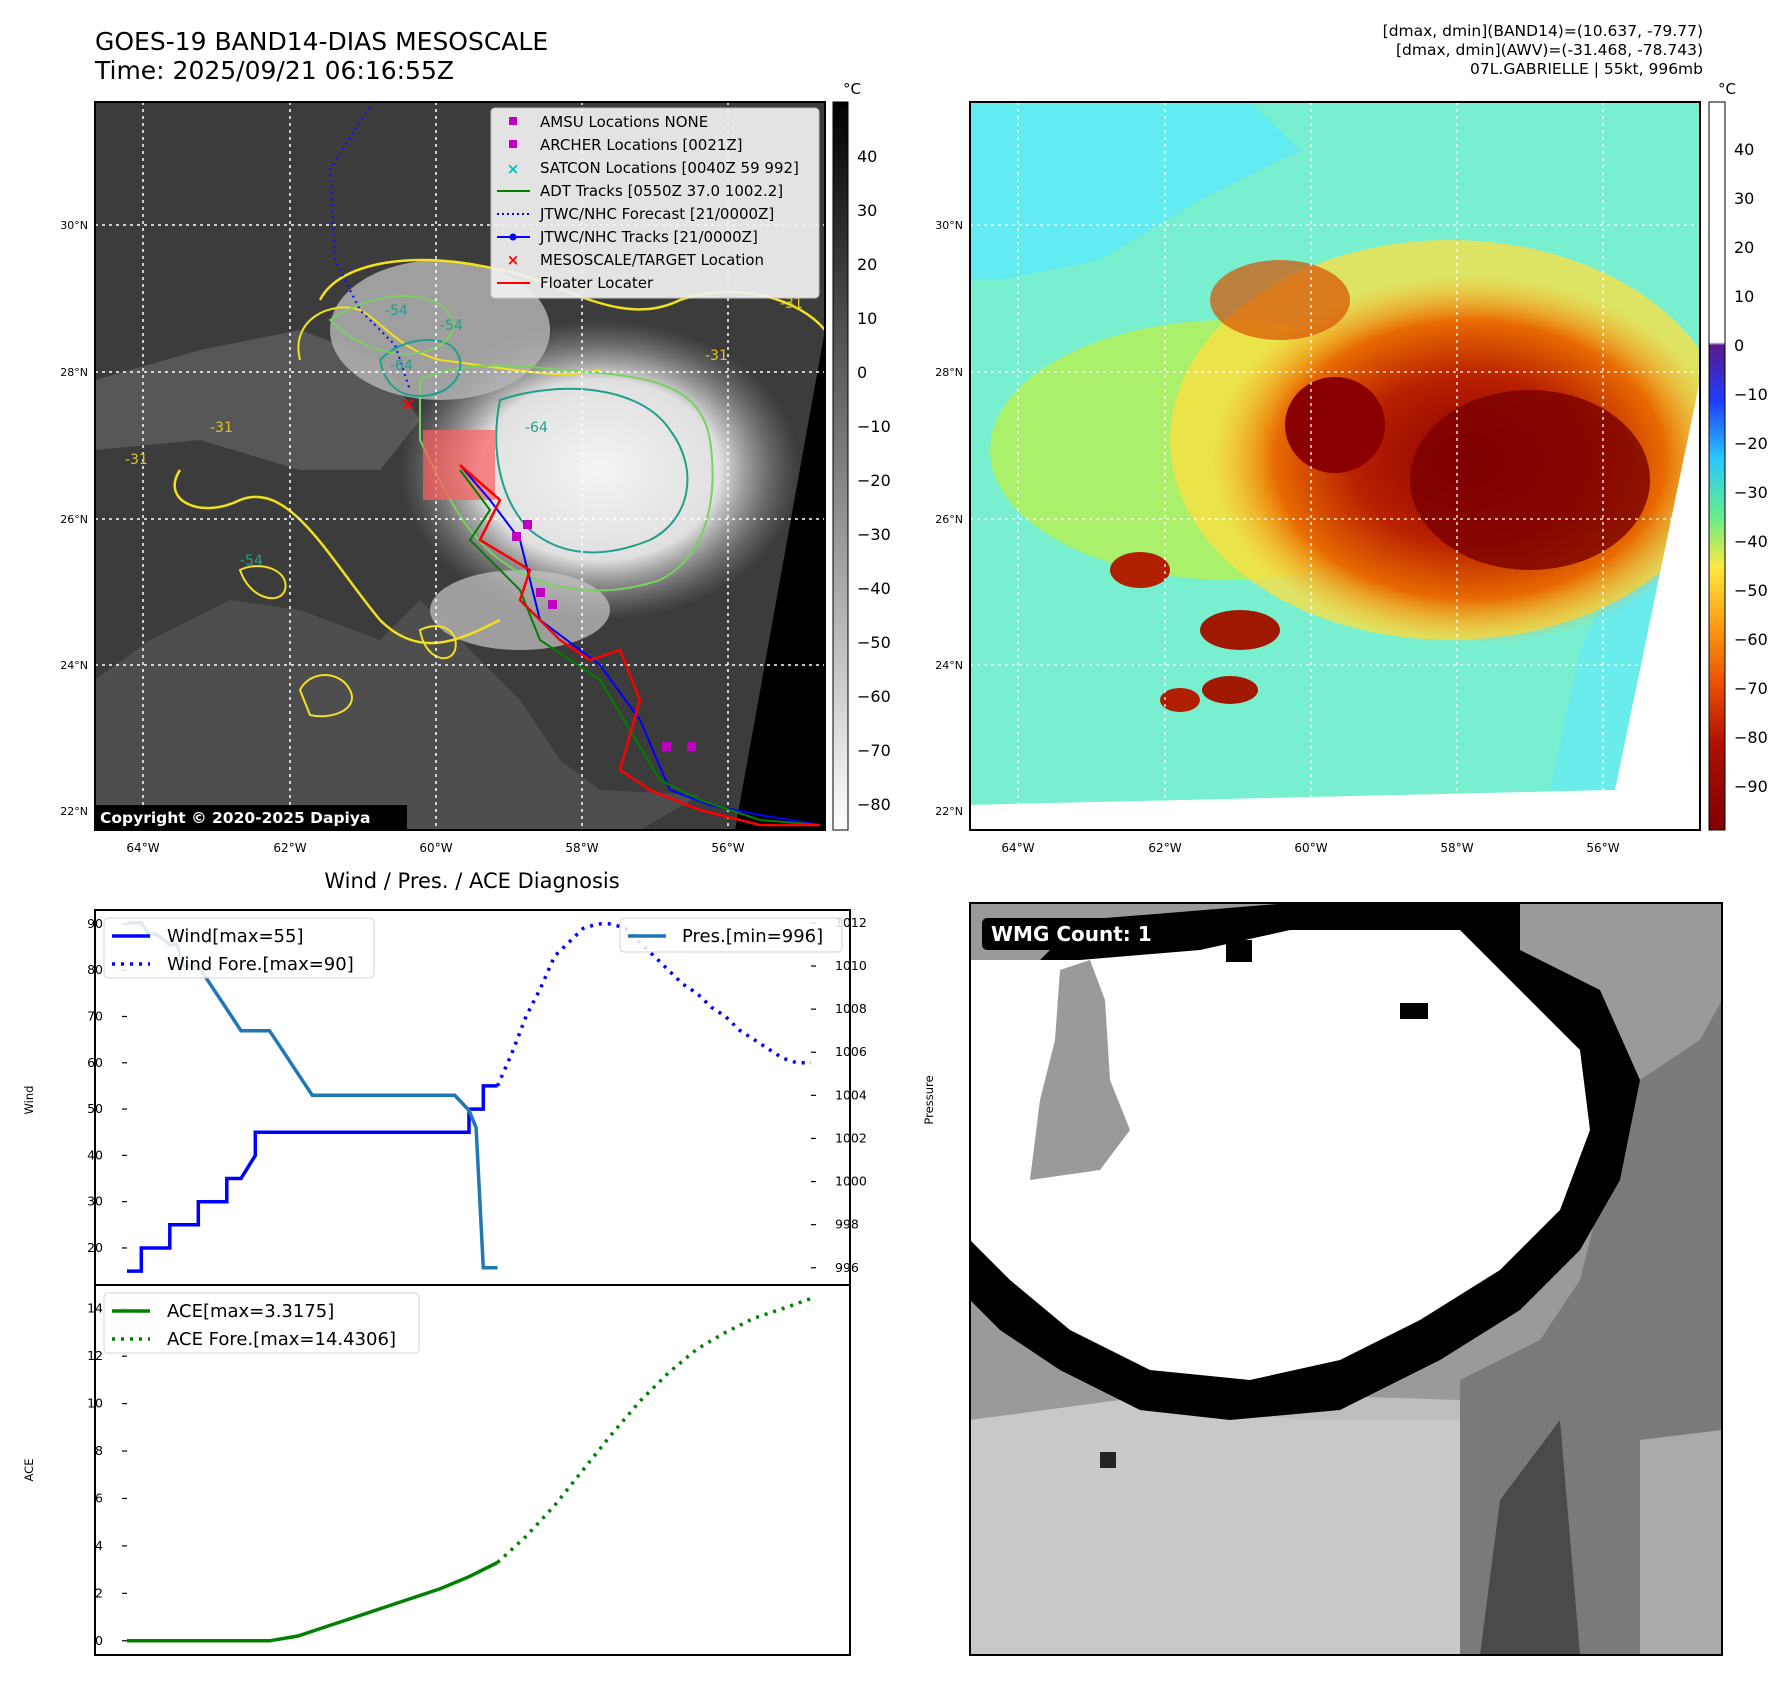  I want to click on y-tick-label: 40, so click(95, 1154).